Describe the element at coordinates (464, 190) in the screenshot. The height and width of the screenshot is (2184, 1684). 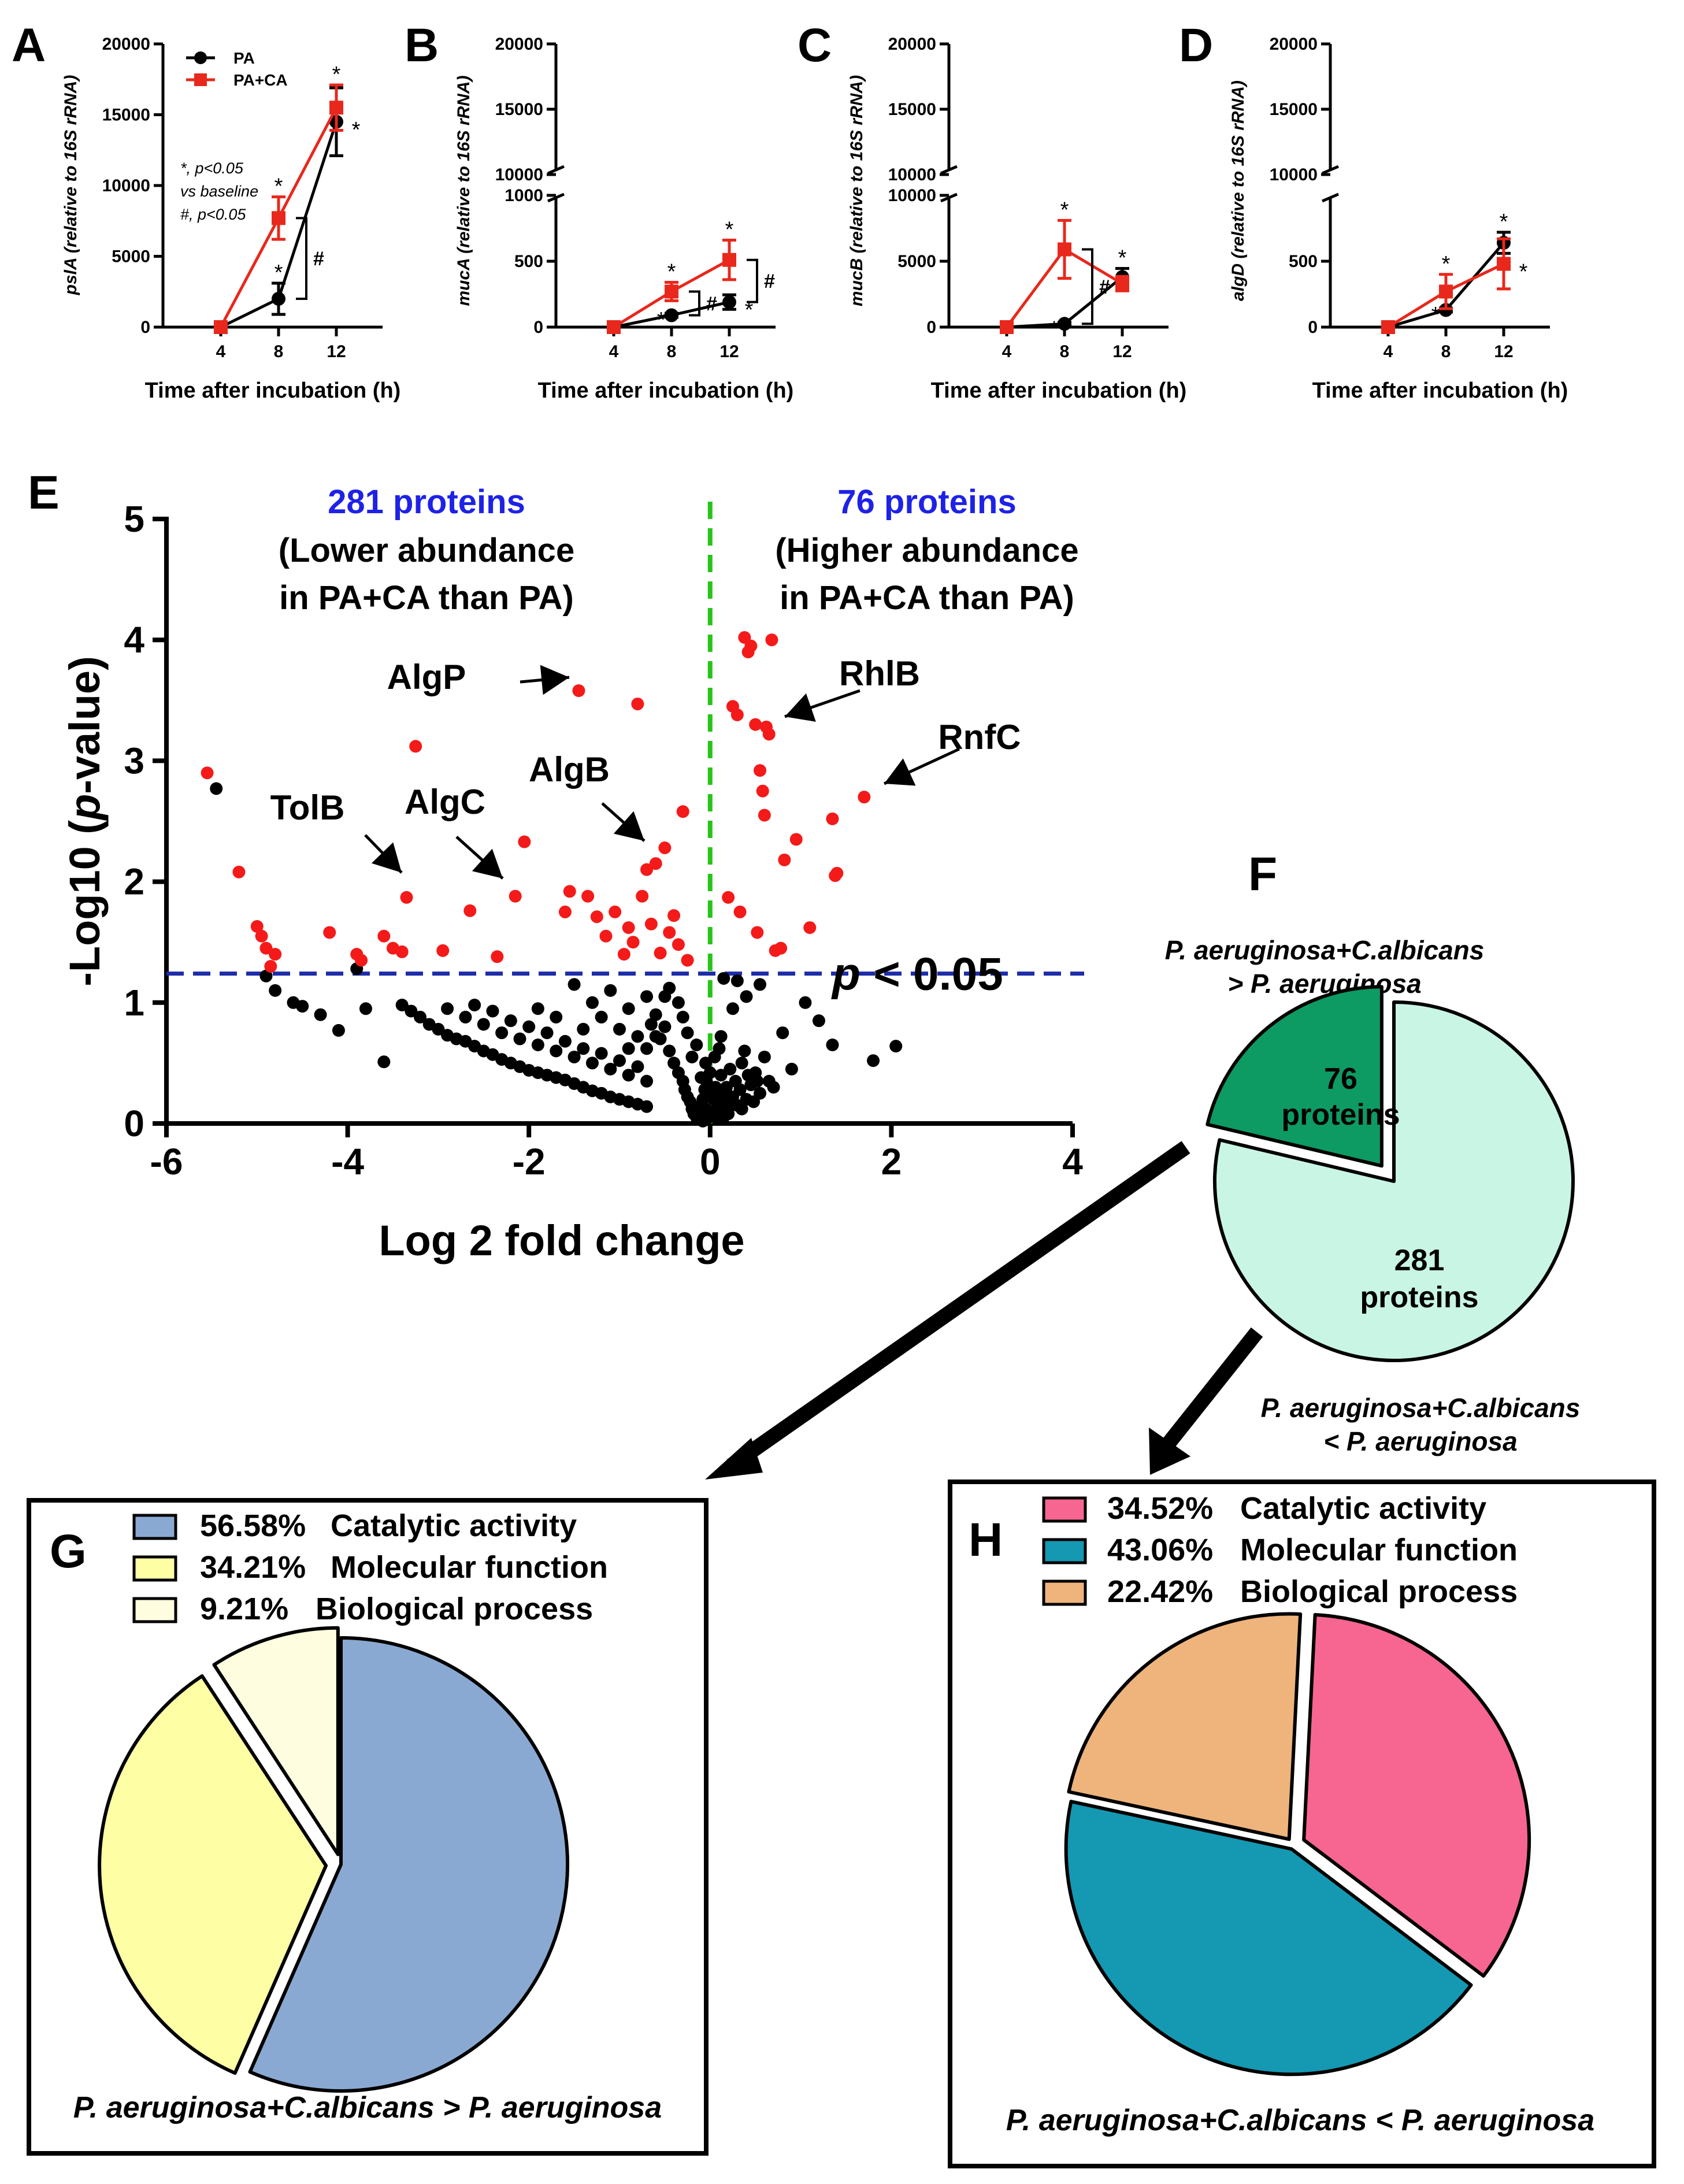
I see `y-axis-label: mucA (relative to 16S rRNA)` at that location.